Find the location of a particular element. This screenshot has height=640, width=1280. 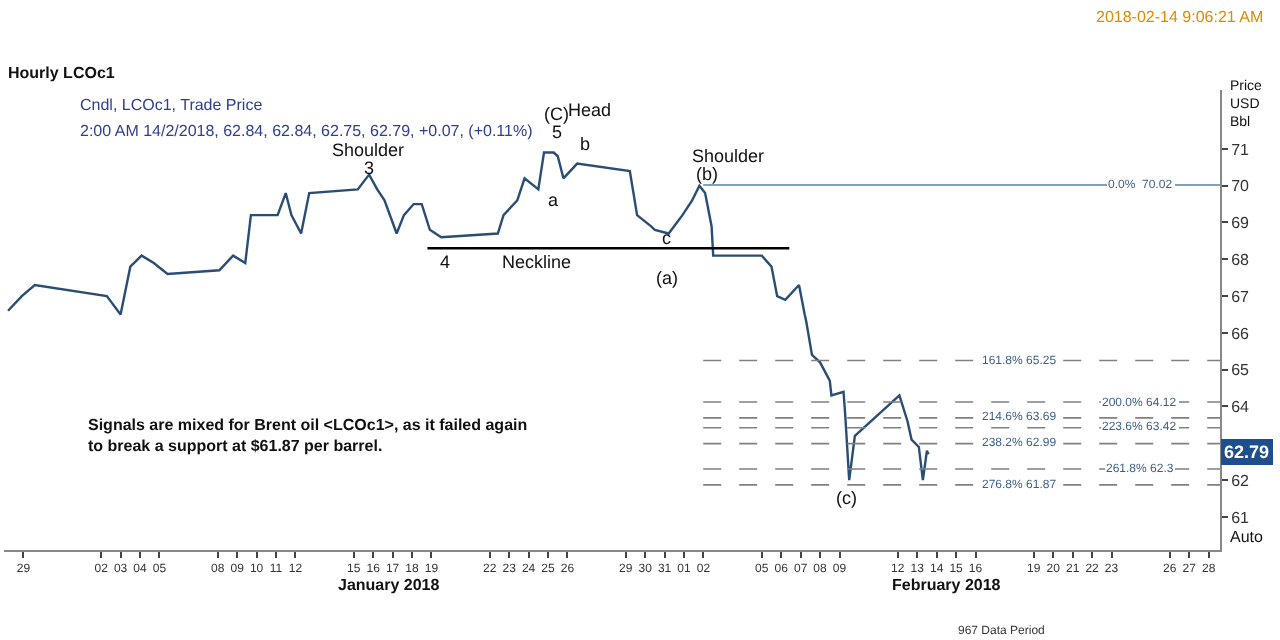

y-tick-label: 65 is located at coordinates (1241, 370).